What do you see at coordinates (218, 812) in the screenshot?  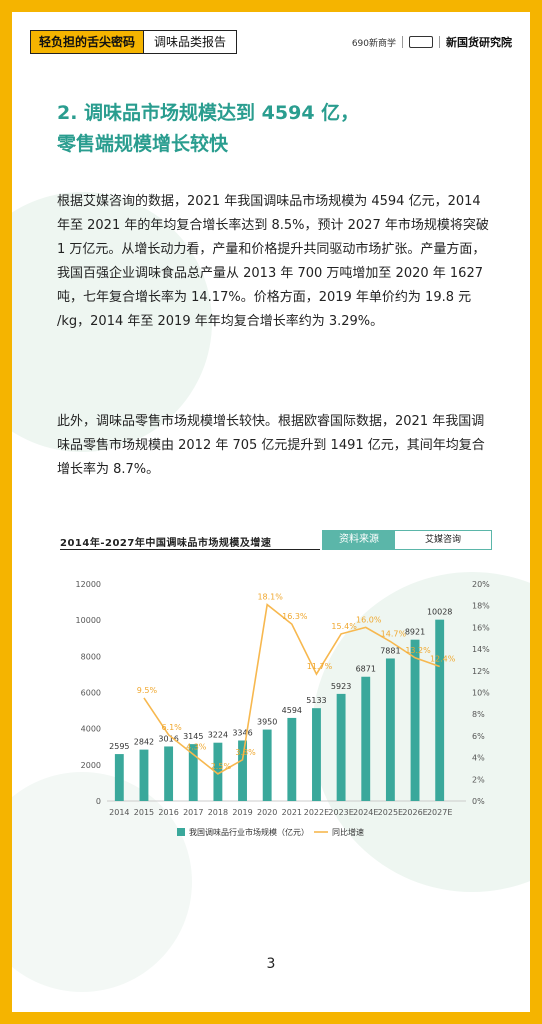 I see `x-tick-label: 2018` at bounding box center [218, 812].